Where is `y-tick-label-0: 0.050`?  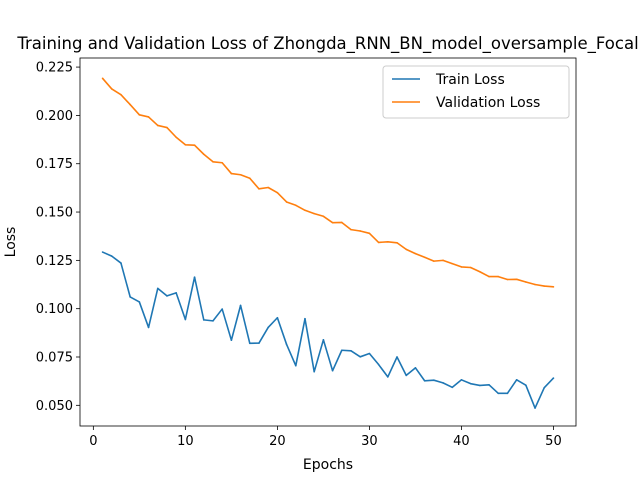
y-tick-label-0: 0.050 is located at coordinates (54, 406).